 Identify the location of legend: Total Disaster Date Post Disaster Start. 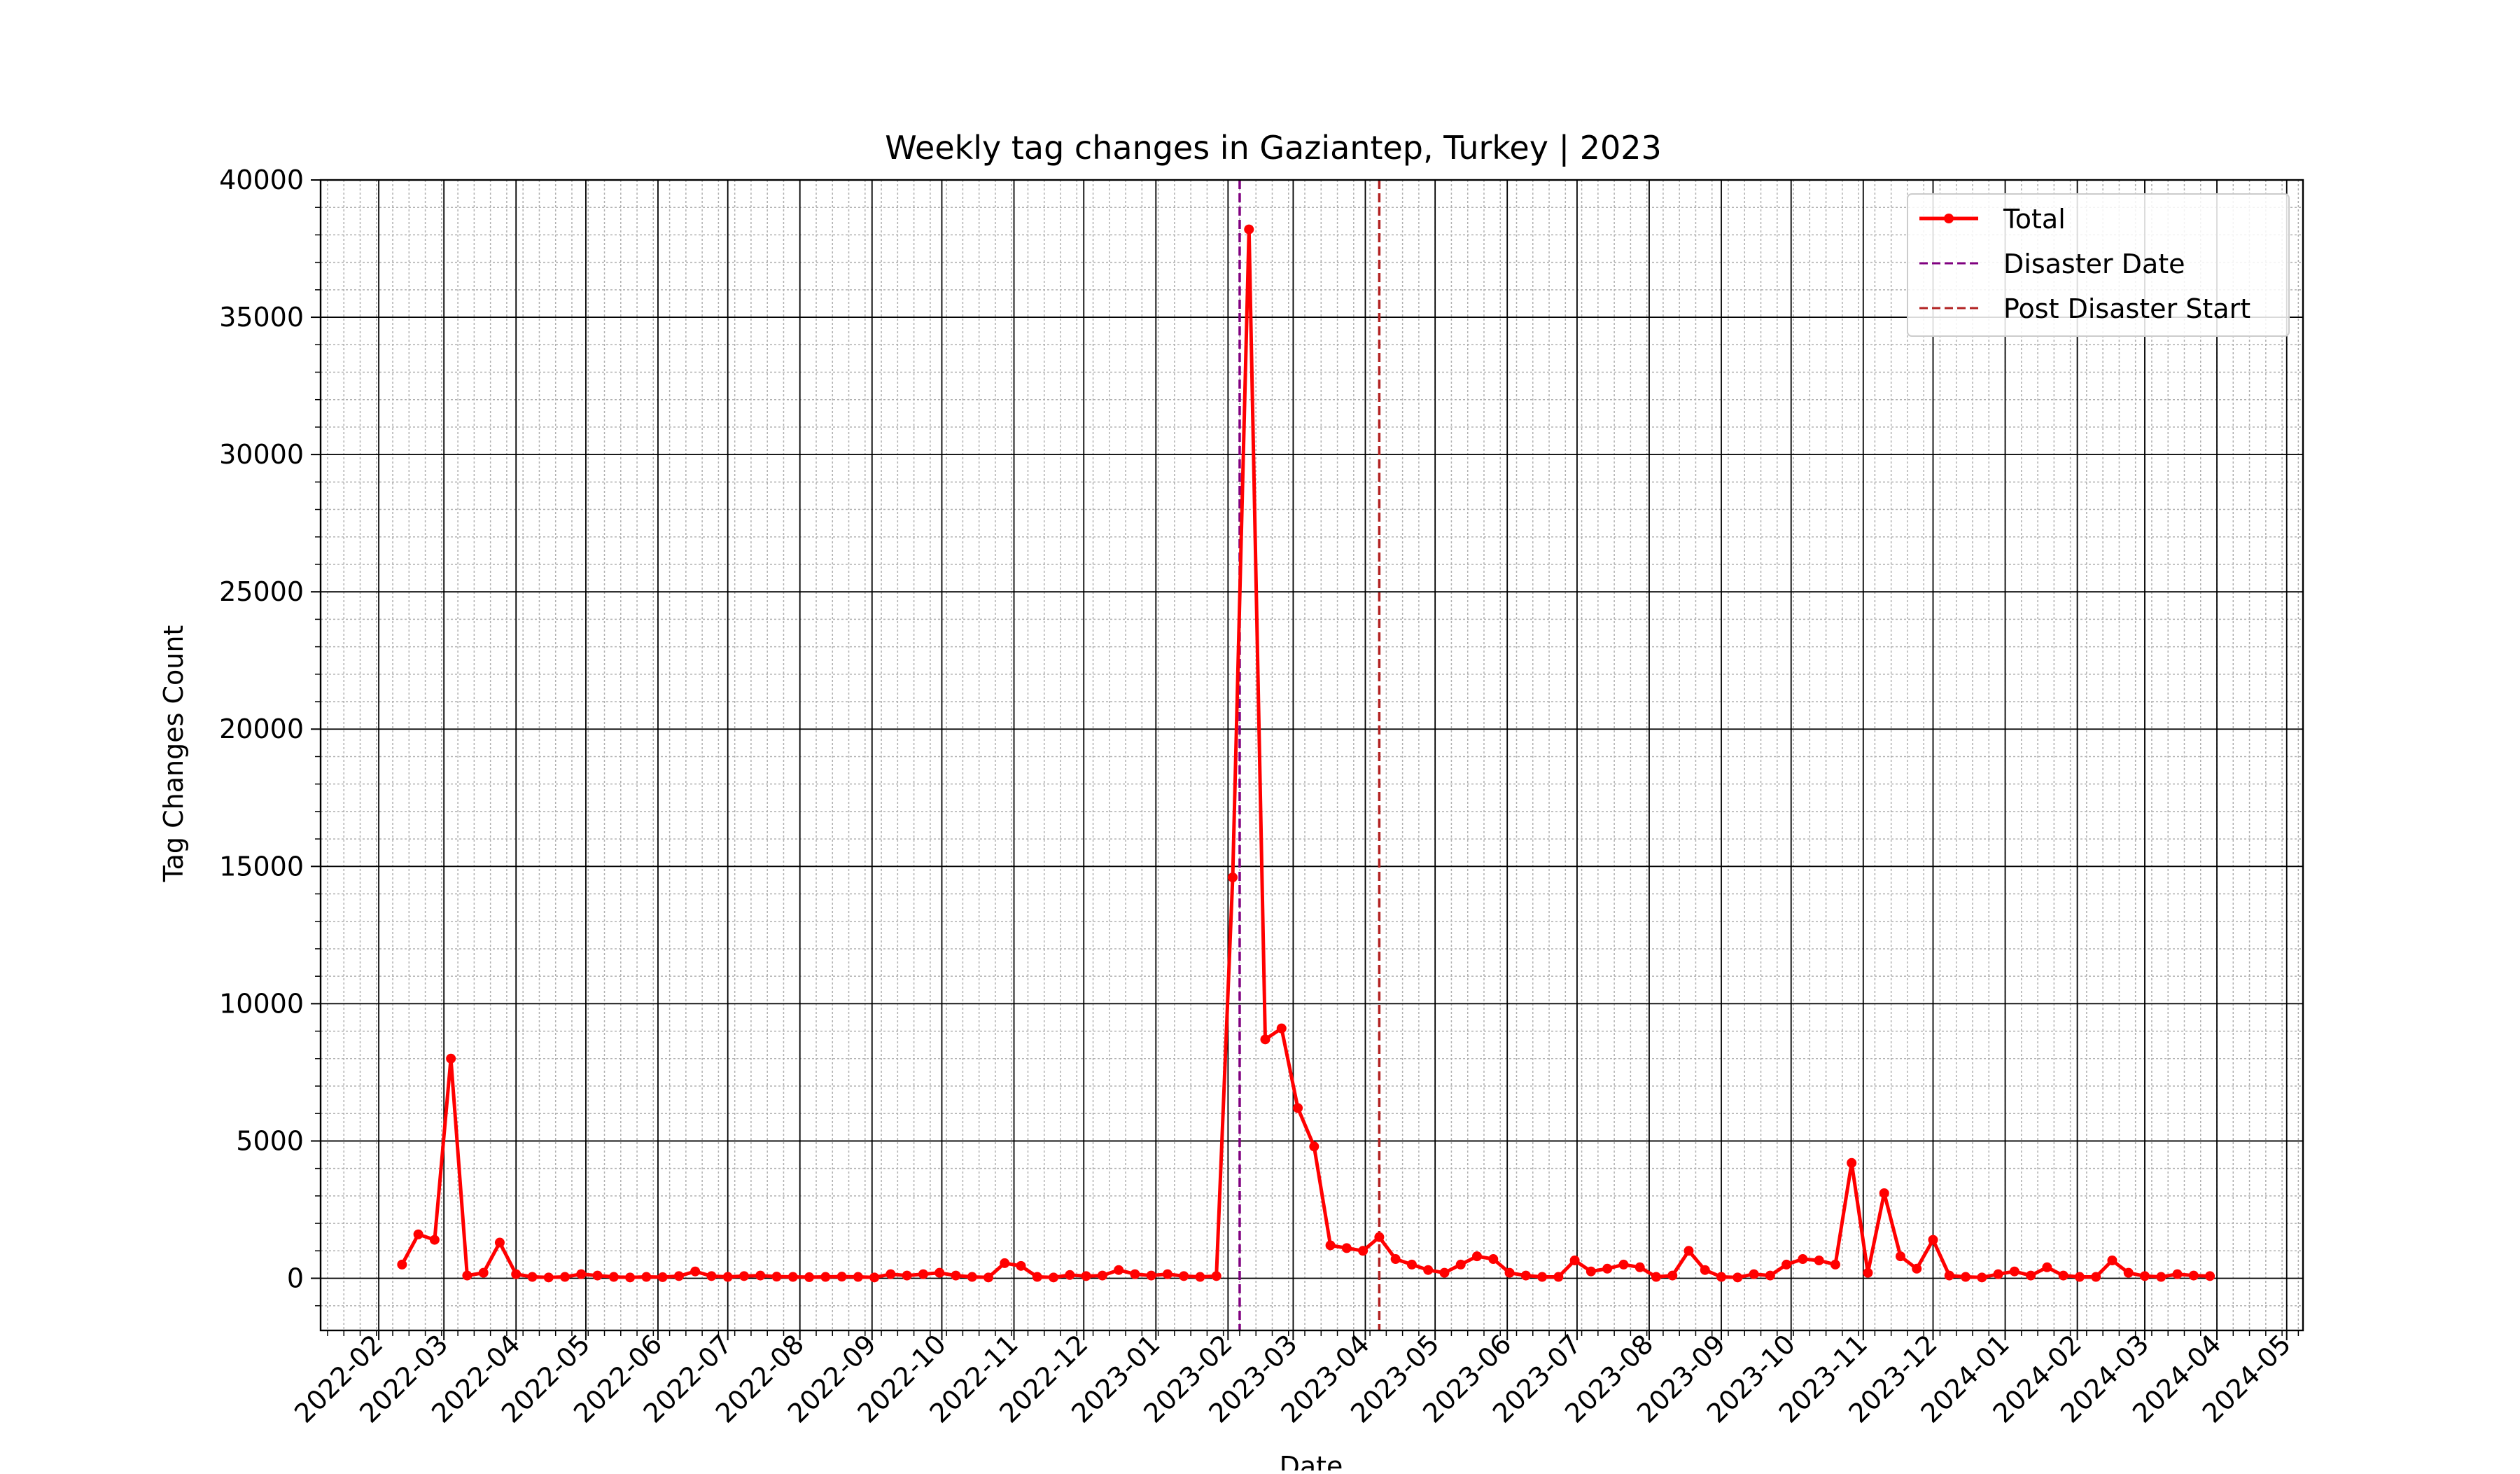
(2098, 265).